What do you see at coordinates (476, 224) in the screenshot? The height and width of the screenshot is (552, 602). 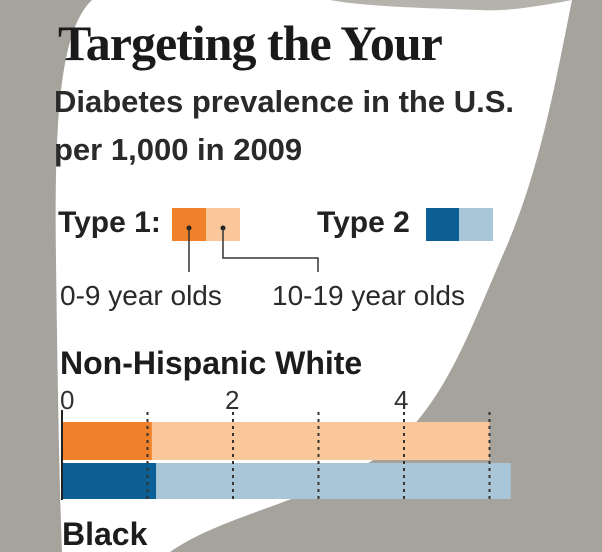 I see `legend-swatch-type2-old` at bounding box center [476, 224].